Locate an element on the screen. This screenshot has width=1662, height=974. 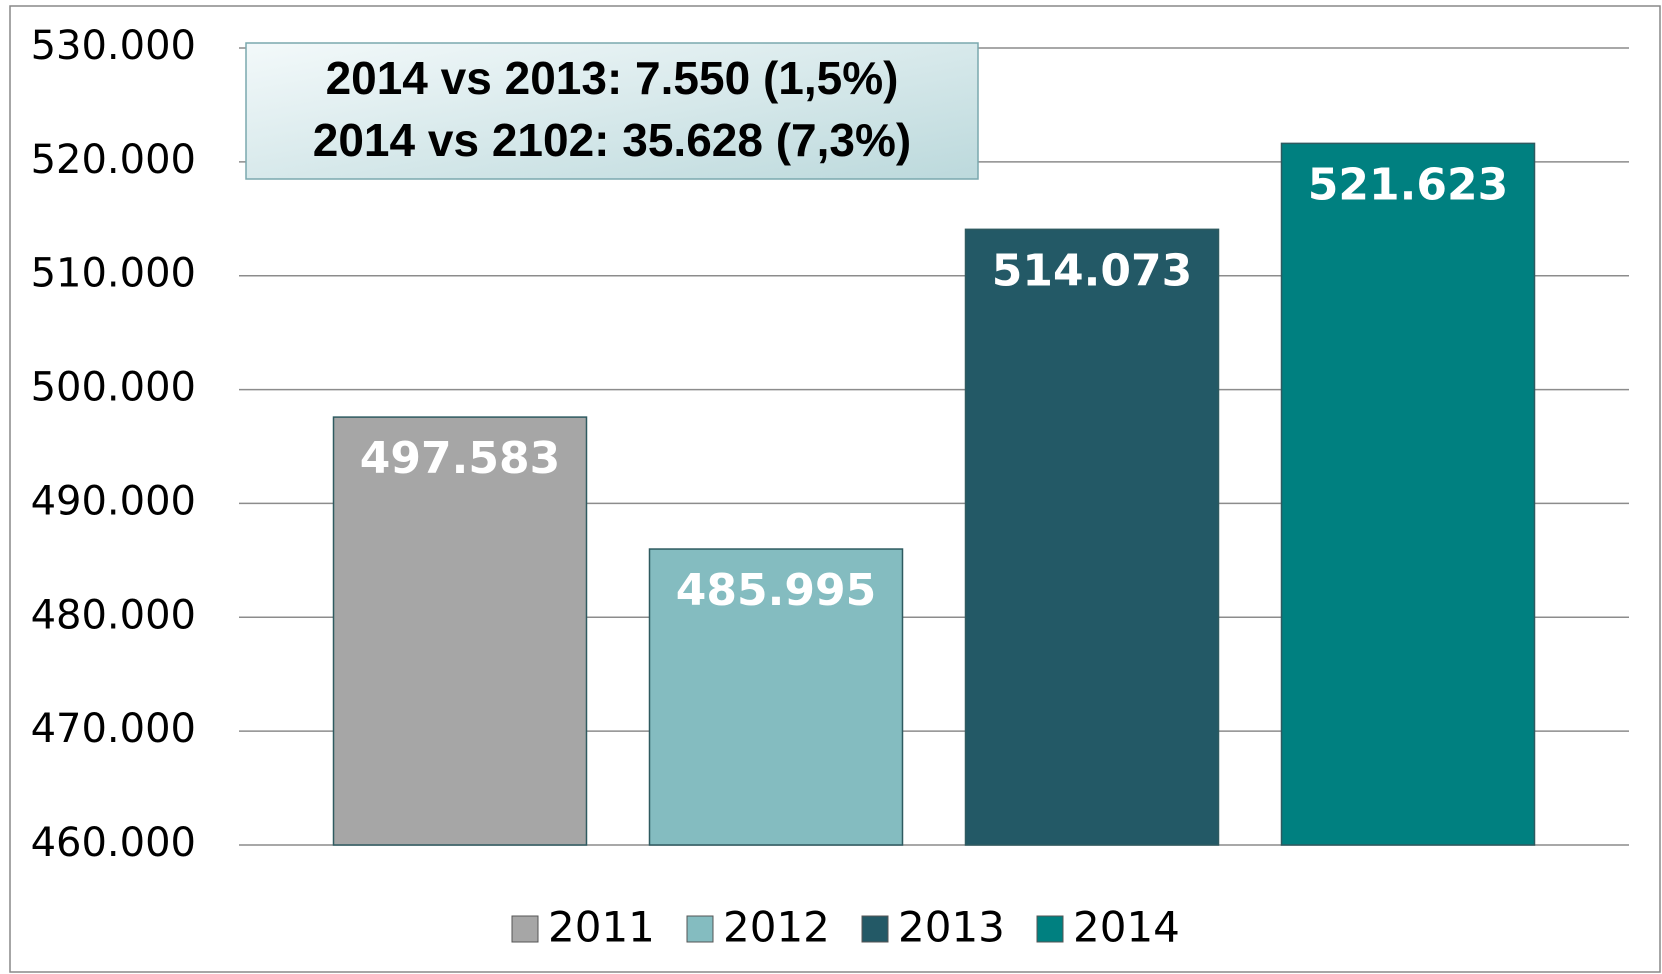
value-label: 514.073 is located at coordinates (1092, 270).